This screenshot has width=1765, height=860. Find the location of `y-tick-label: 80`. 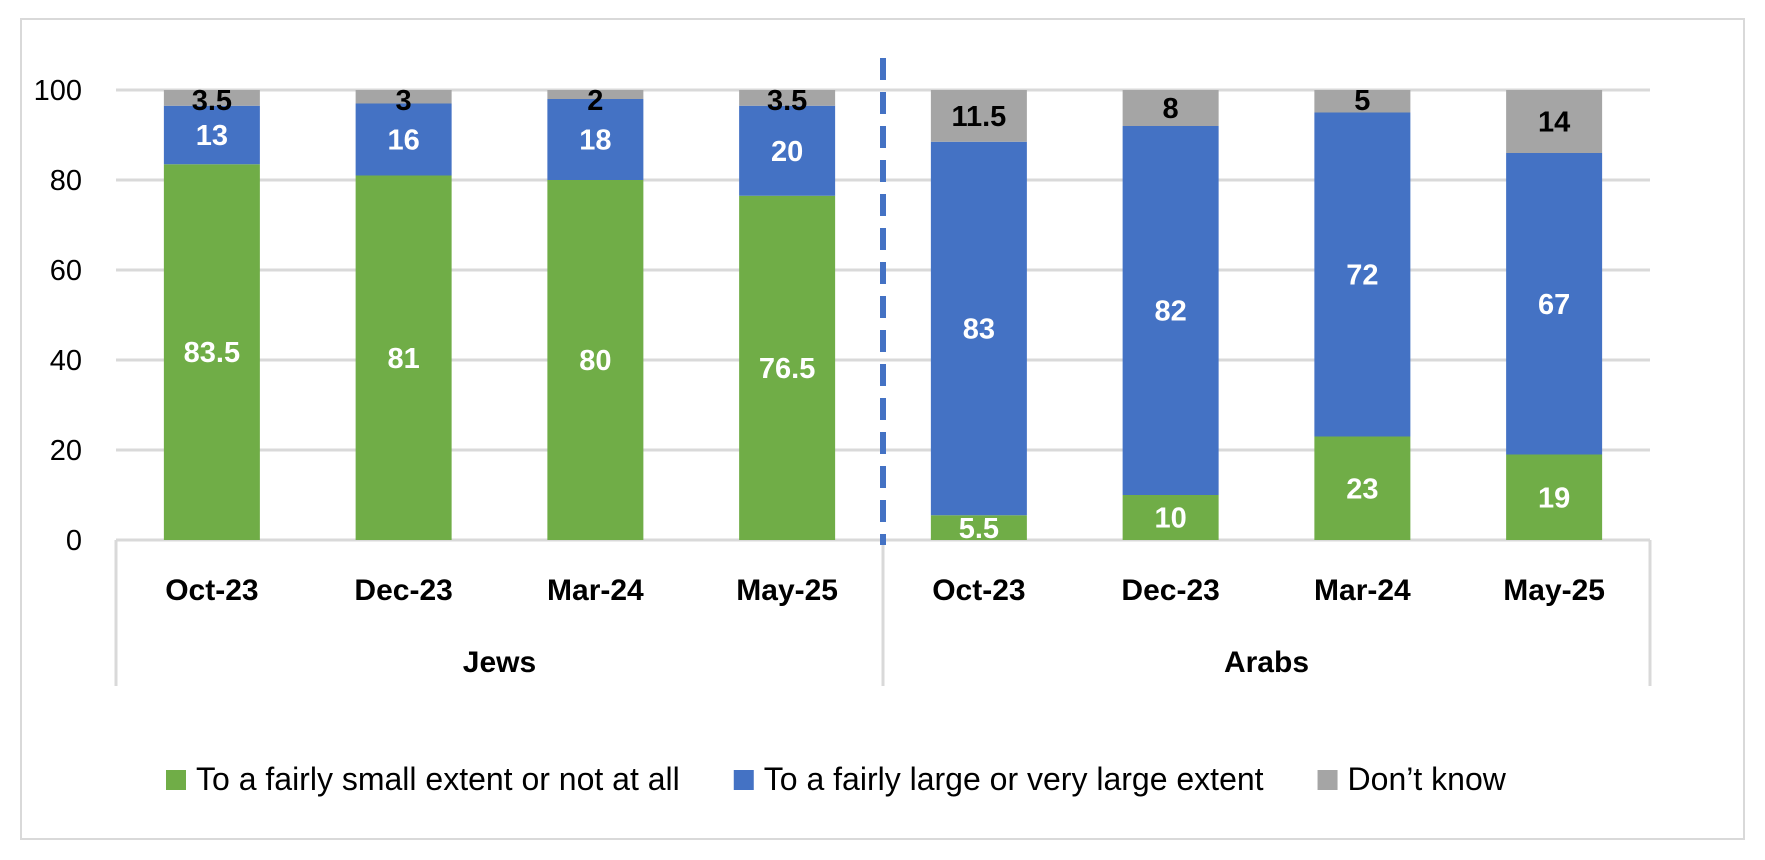

y-tick-label: 80 is located at coordinates (66, 181).